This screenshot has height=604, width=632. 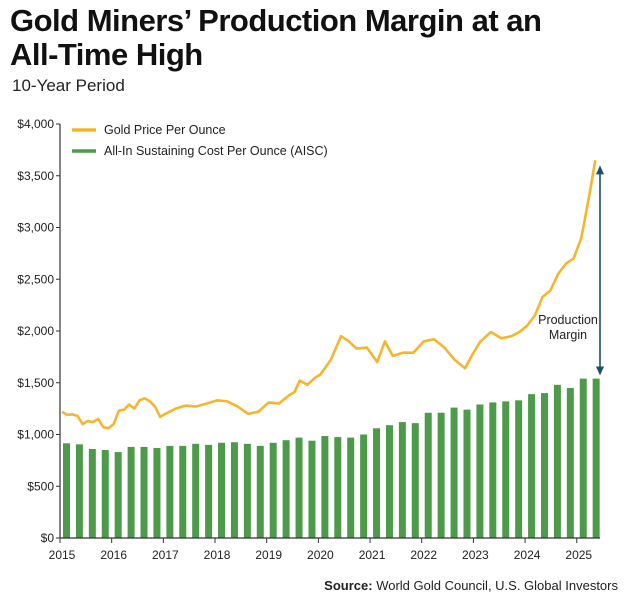 I want to click on margin-arrow-head-down, so click(x=600, y=371).